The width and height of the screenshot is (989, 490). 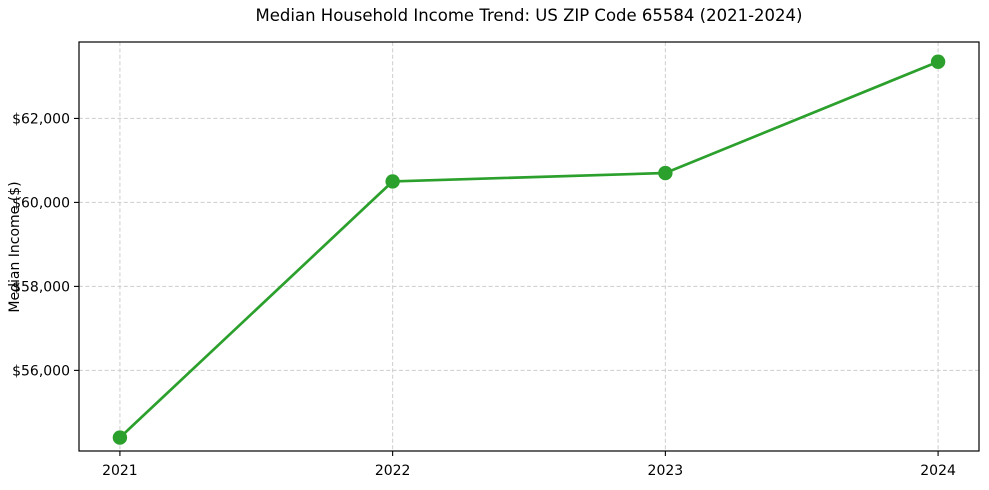 I want to click on x-tick-label: 2023, so click(x=666, y=471).